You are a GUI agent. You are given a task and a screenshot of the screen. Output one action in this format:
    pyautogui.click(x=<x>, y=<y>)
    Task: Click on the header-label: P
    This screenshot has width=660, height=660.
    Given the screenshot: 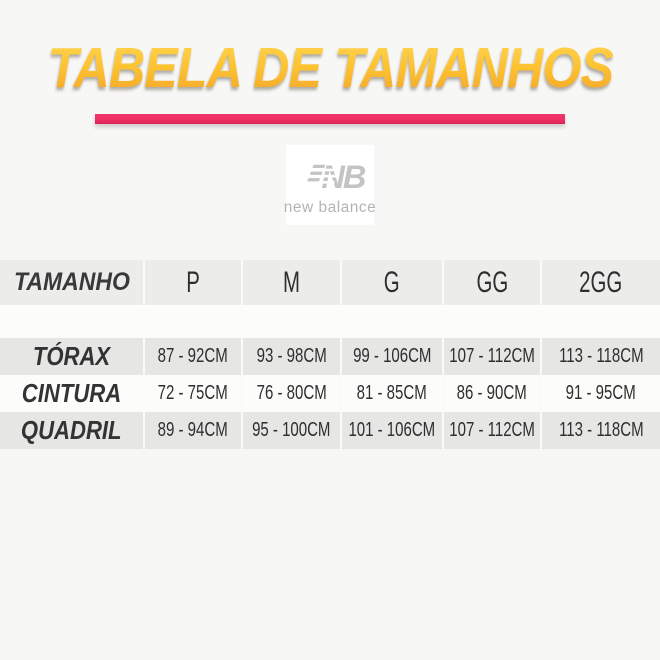 What is the action you would take?
    pyautogui.click(x=193, y=282)
    